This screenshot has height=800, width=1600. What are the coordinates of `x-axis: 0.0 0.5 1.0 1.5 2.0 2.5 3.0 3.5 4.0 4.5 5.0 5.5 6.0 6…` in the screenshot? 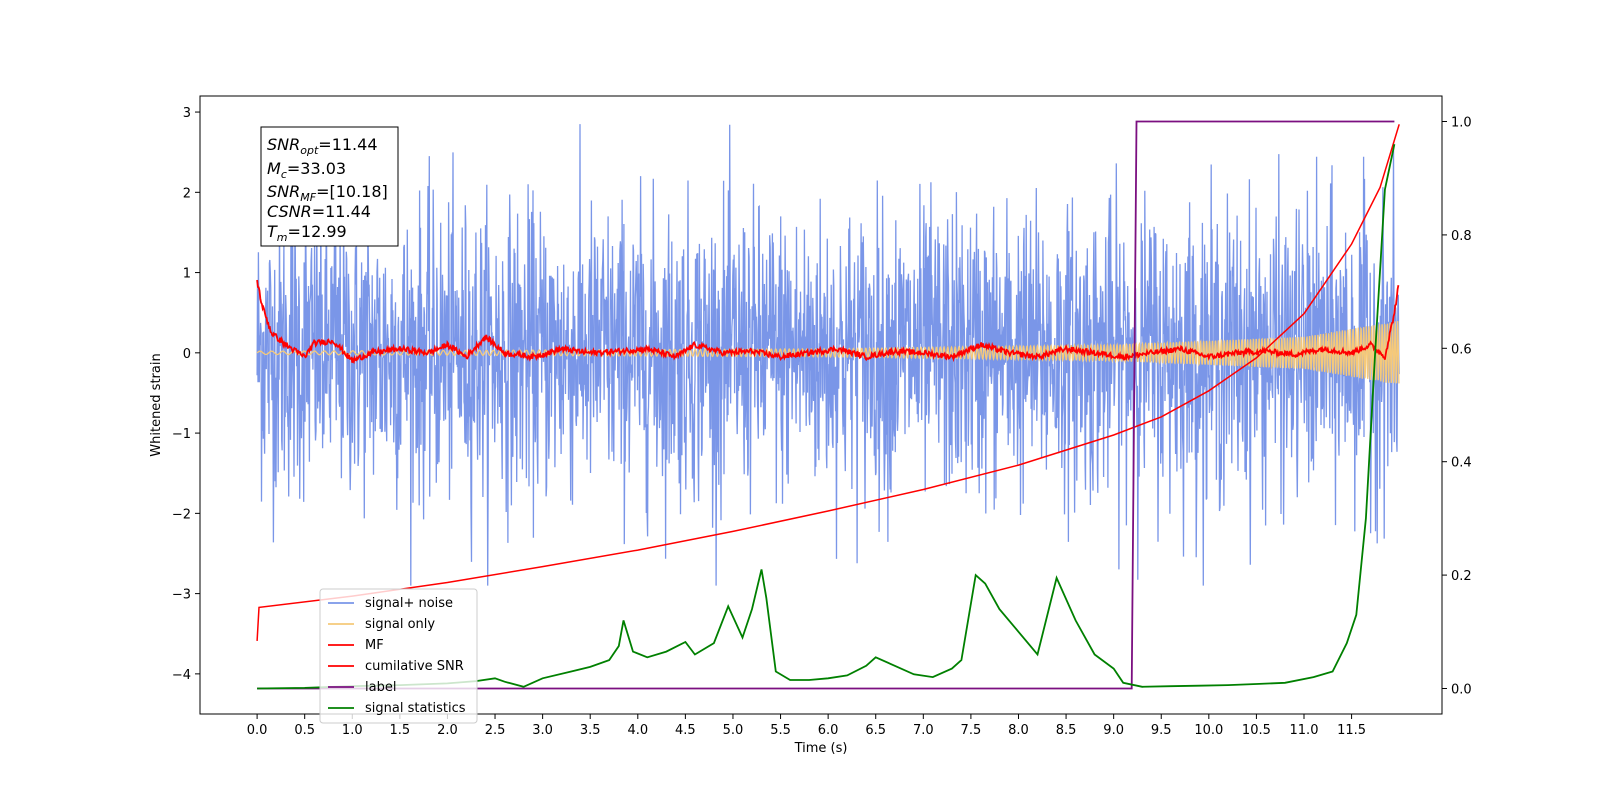 It's located at (806, 726).